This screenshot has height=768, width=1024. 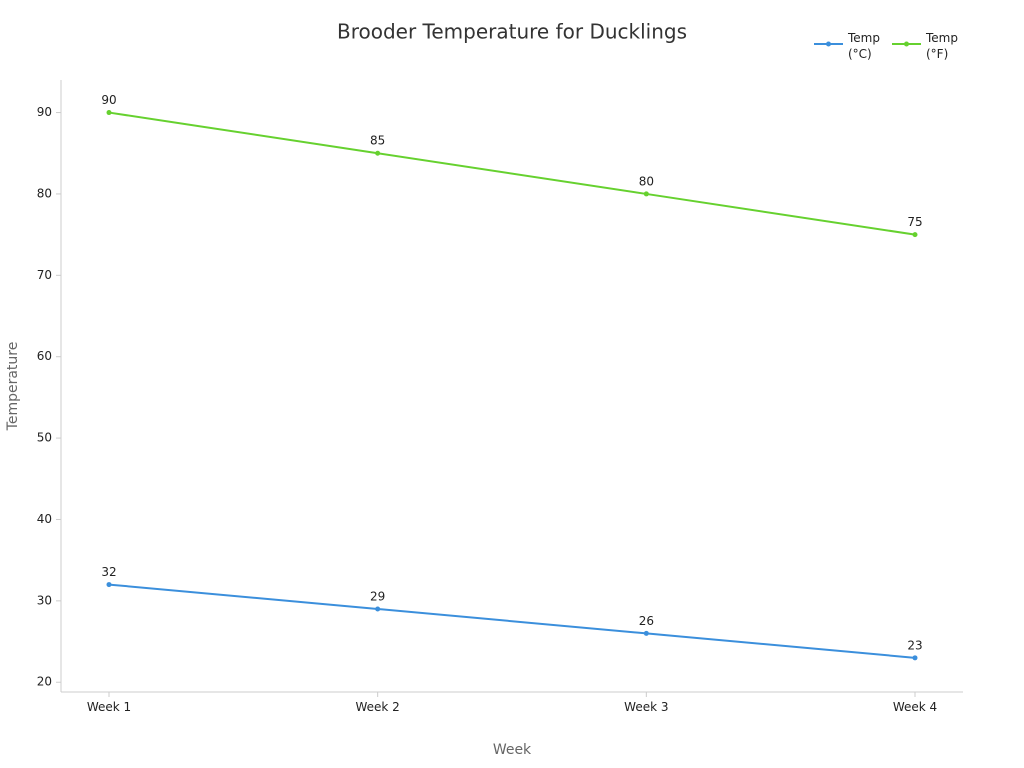 What do you see at coordinates (914, 645) in the screenshot?
I see `data-label: 23` at bounding box center [914, 645].